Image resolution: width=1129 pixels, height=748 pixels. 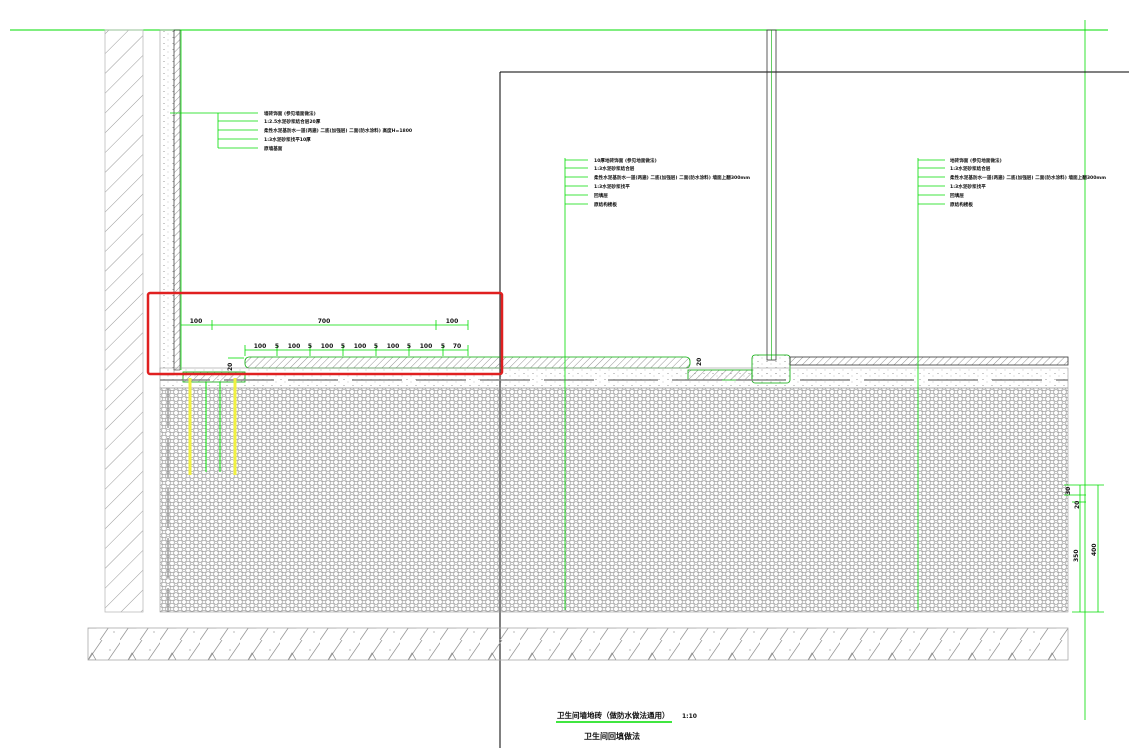 I want to click on note: 10厚地砖饰面 (参见地面做法), so click(x=625, y=160).